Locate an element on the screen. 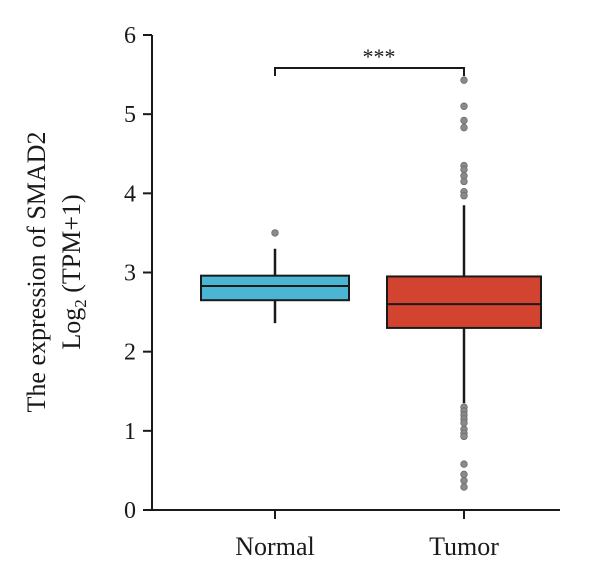 This screenshot has width=600, height=579. y-tick-label: 5 is located at coordinates (130, 115).